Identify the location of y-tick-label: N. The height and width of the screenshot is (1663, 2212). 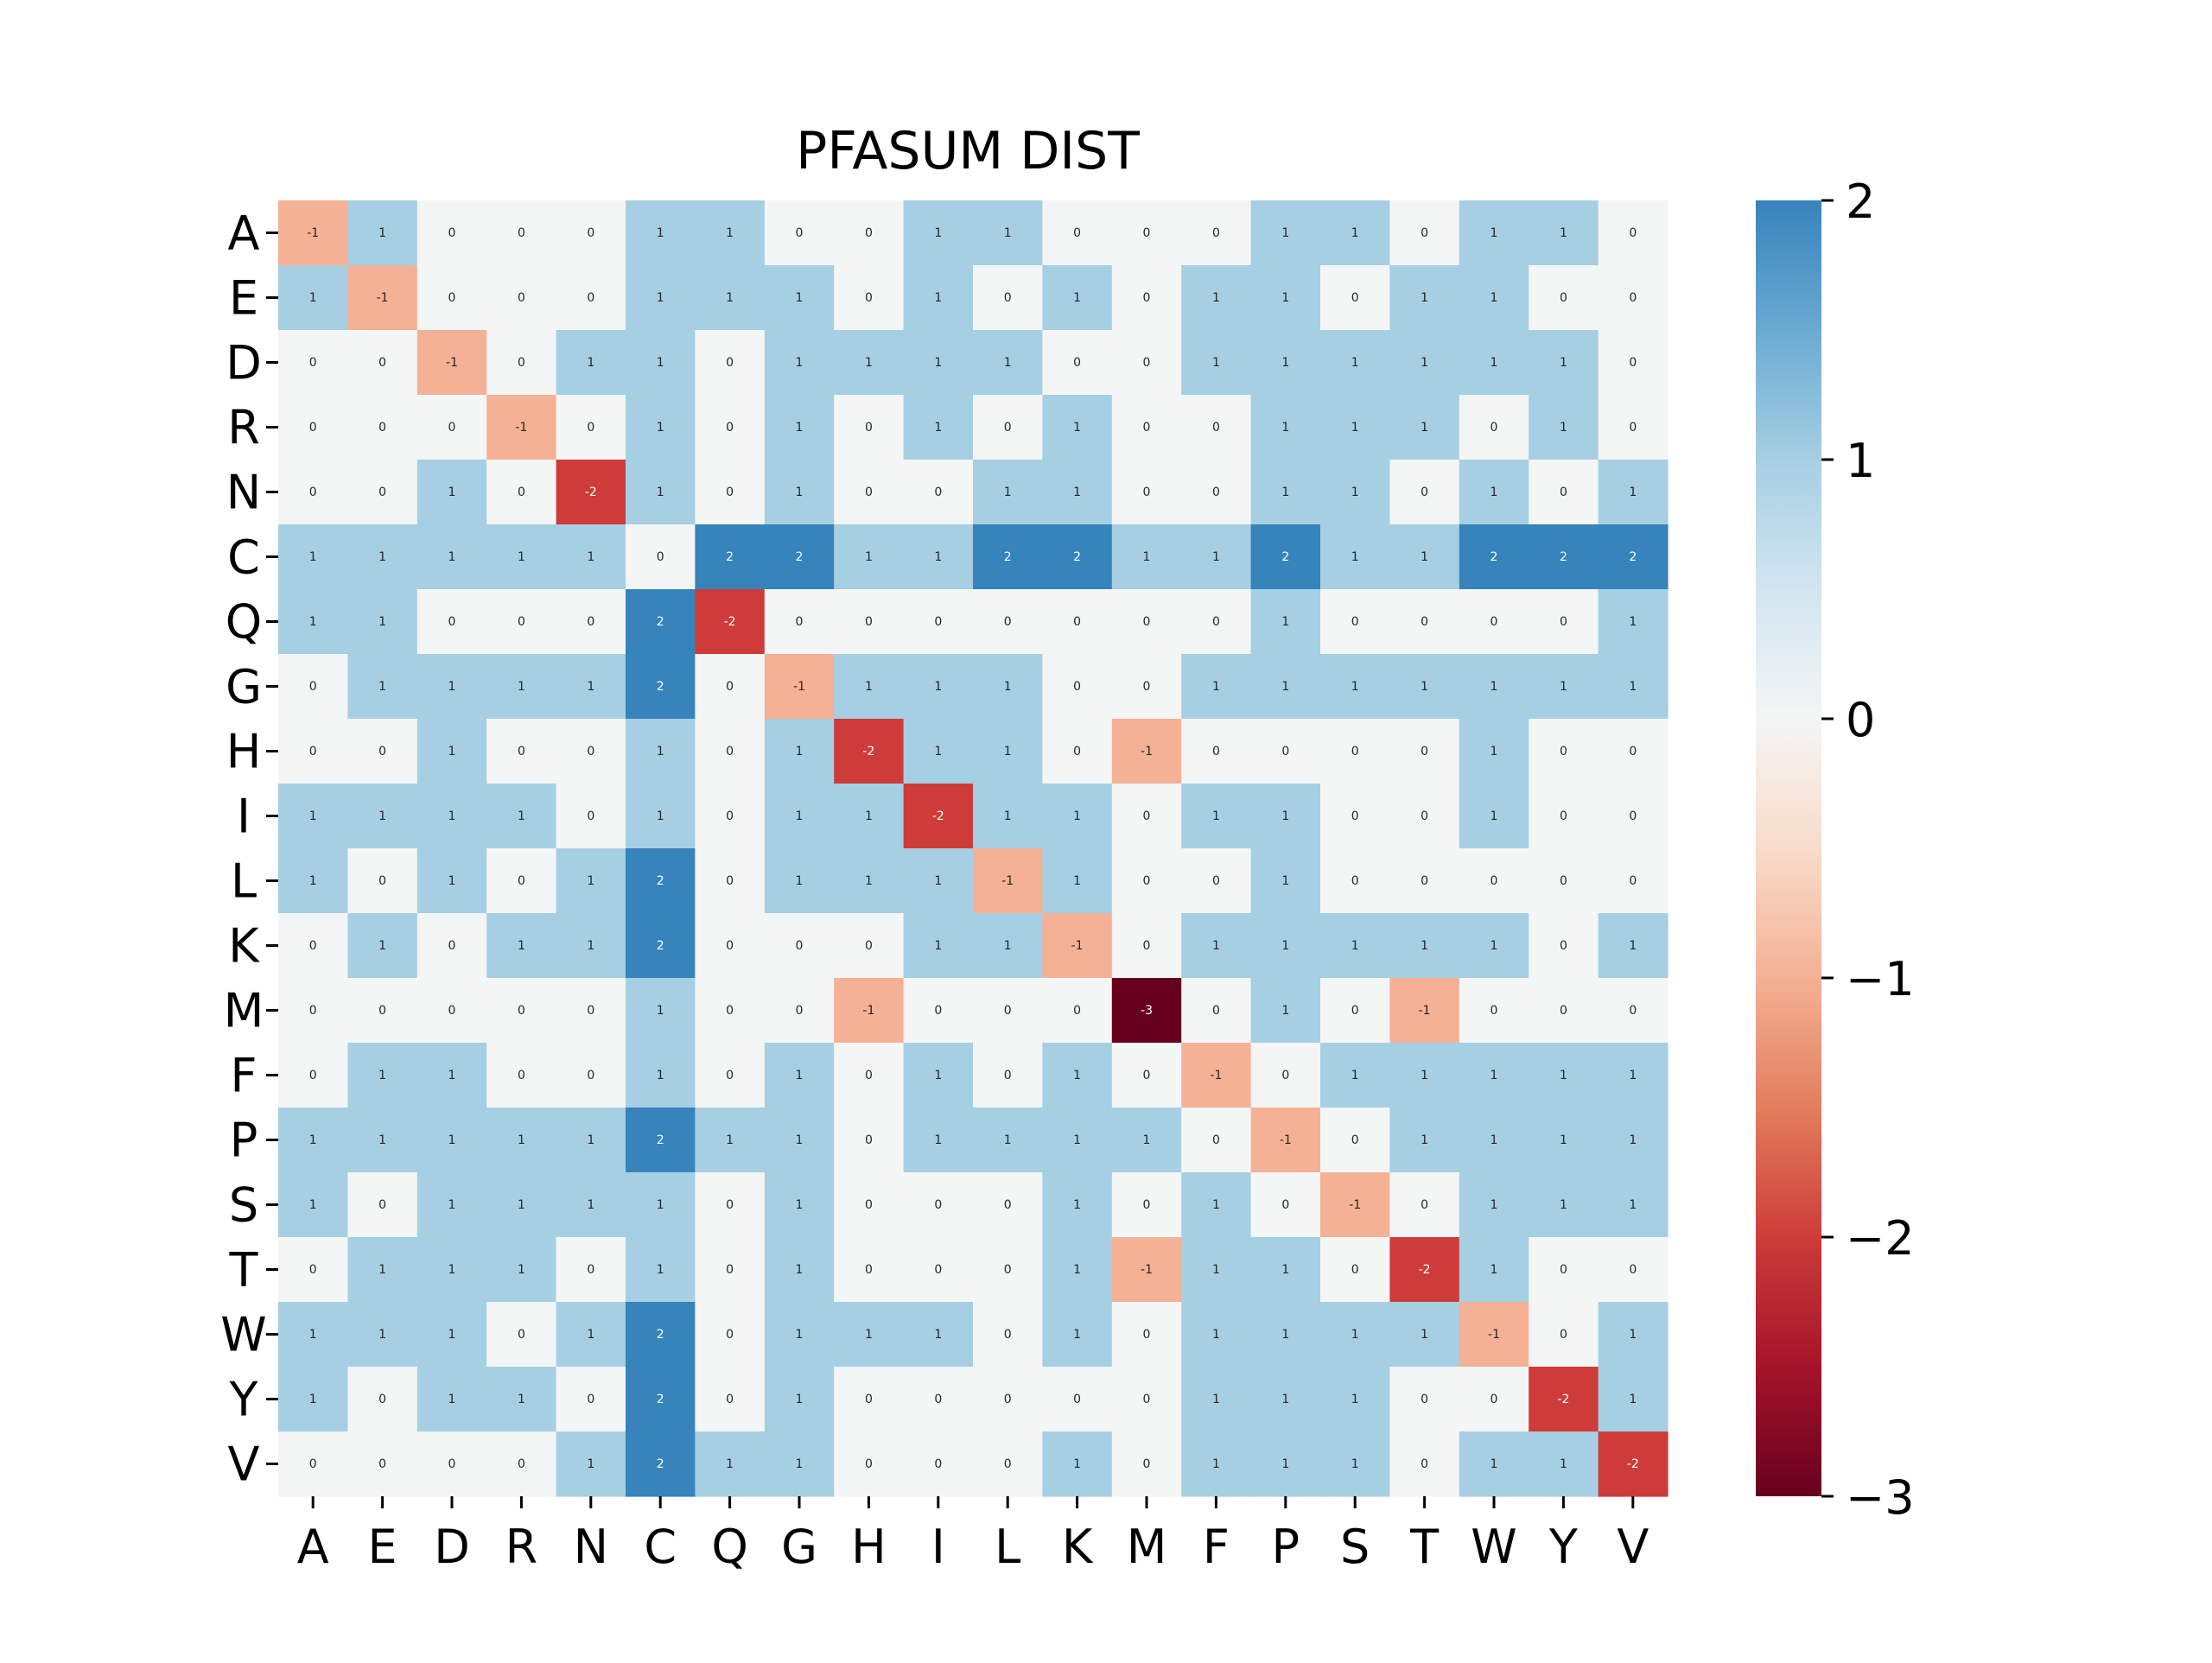
(243, 493).